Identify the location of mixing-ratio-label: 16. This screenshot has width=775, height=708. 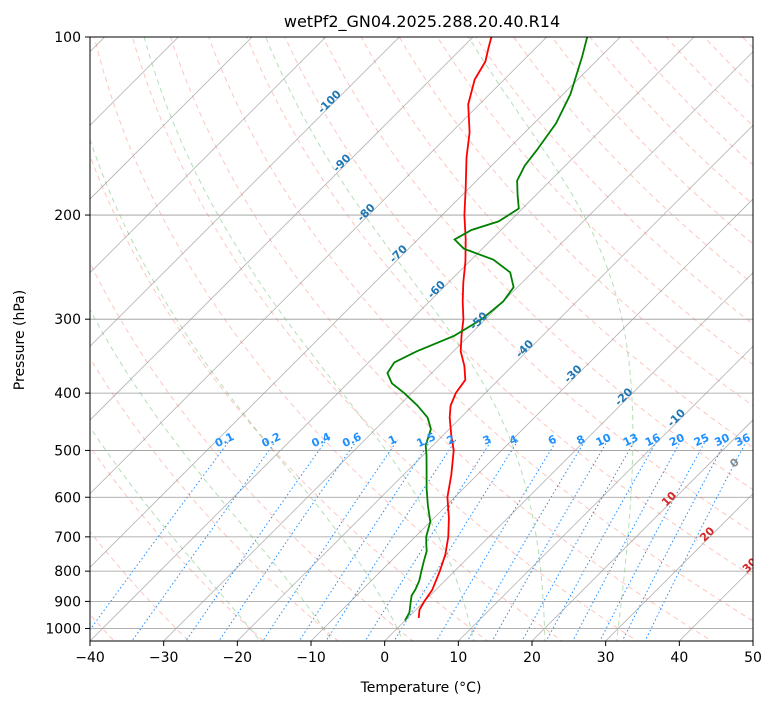
(653, 440).